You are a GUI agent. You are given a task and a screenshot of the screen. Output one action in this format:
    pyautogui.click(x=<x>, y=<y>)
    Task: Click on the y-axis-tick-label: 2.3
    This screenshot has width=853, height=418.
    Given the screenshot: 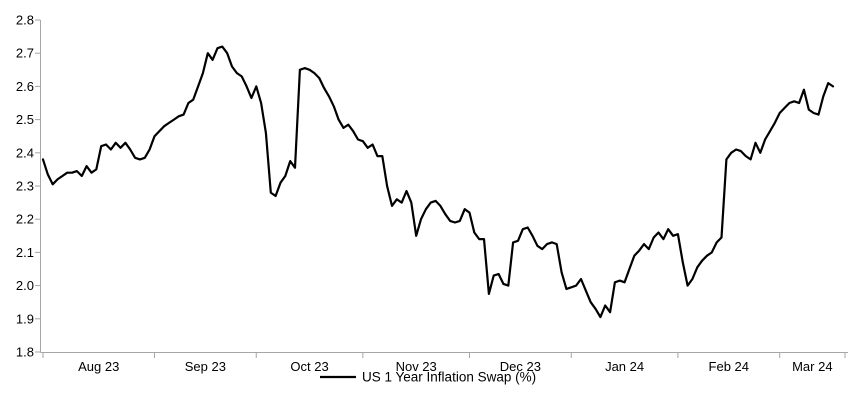 What is the action you would take?
    pyautogui.click(x=25, y=186)
    